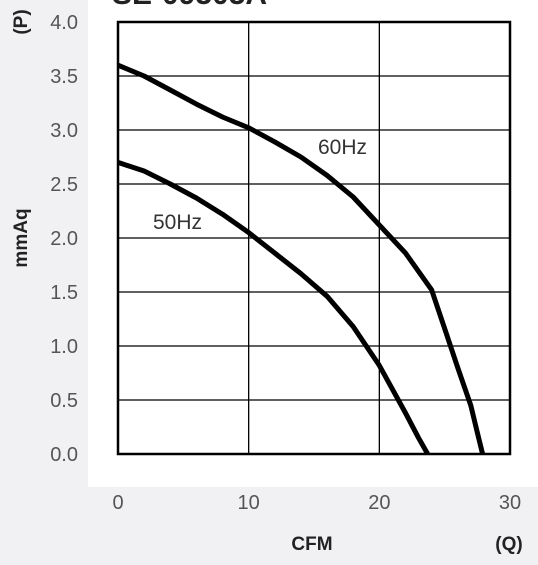  What do you see at coordinates (64, 23) in the screenshot?
I see `y-tick-label: 4.0` at bounding box center [64, 23].